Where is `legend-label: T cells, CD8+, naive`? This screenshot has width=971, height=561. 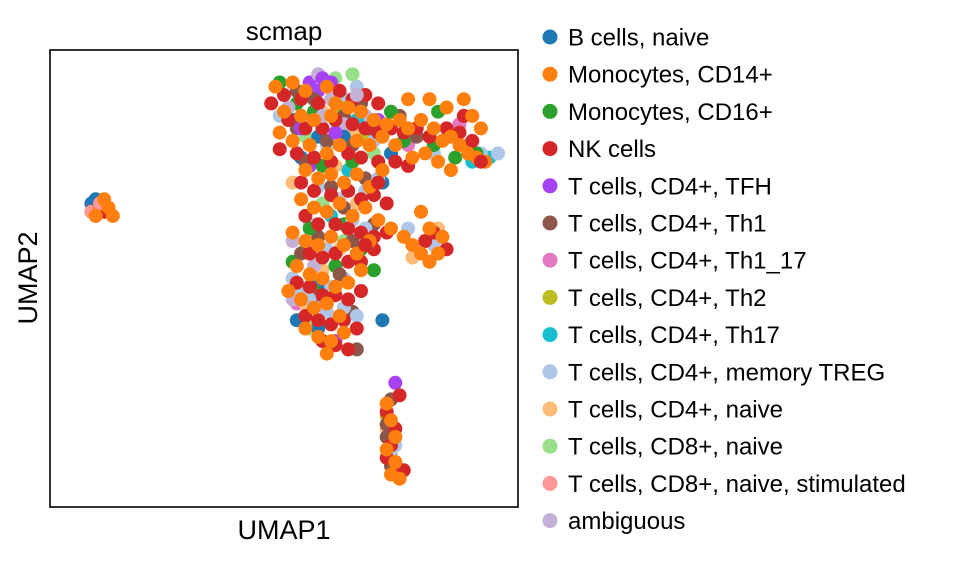
legend-label: T cells, CD8+, naive is located at coordinates (675, 447).